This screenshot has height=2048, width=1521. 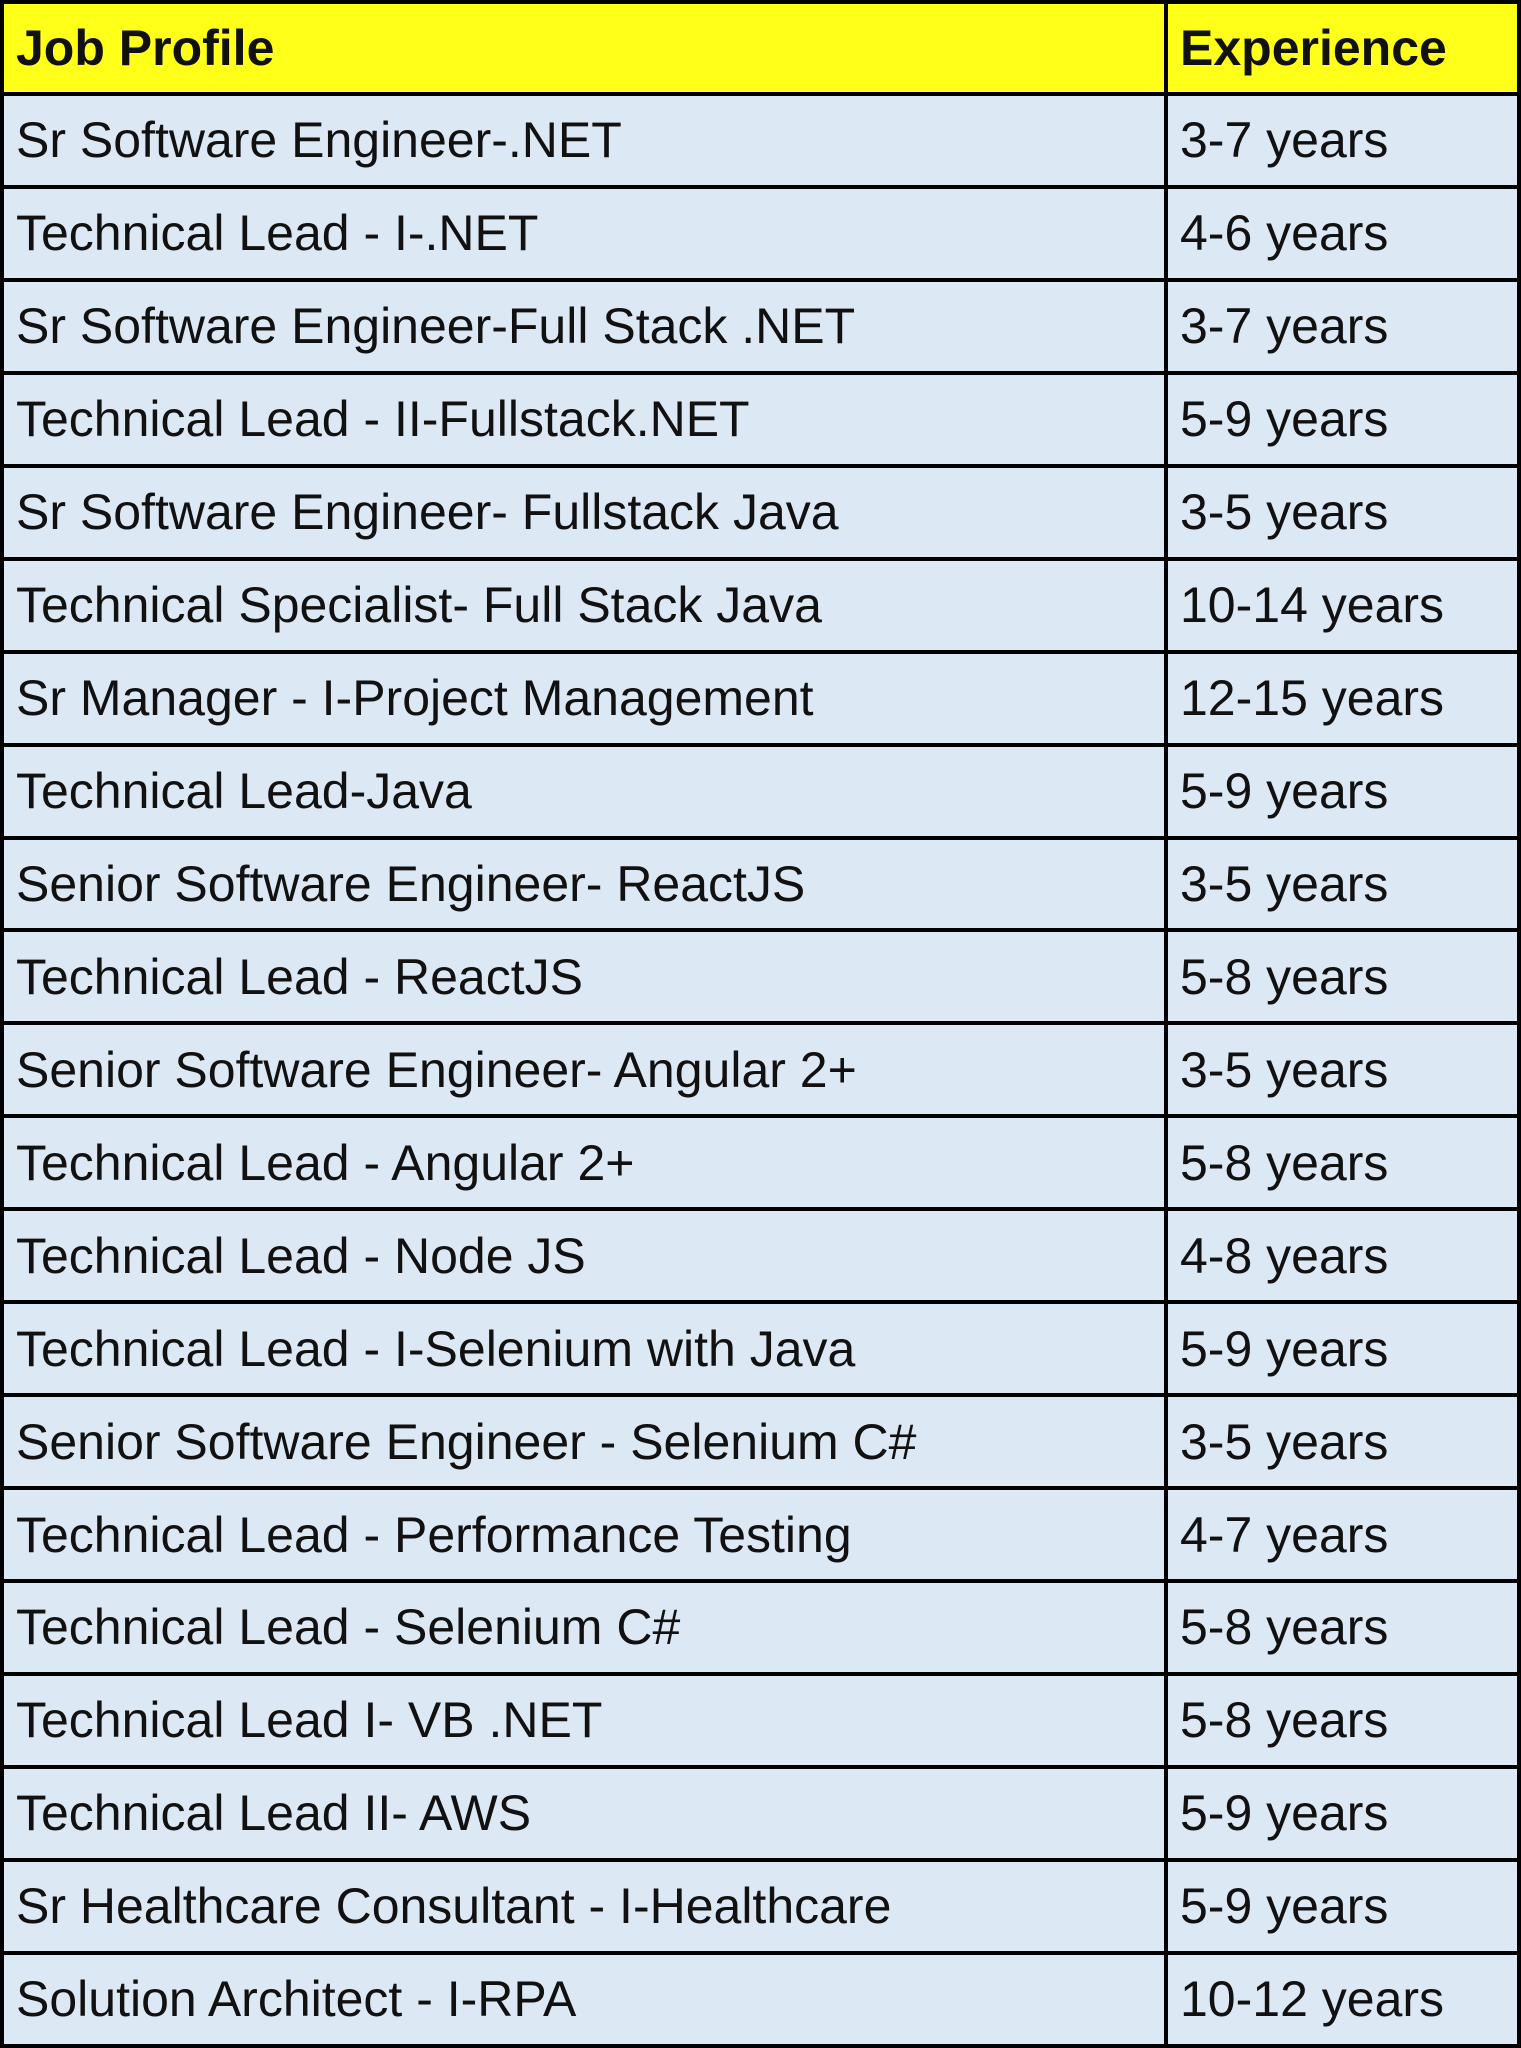 What do you see at coordinates (584, 512) in the screenshot?
I see `job-profile-cell: Sr Software Engineer- Fullstack Java` at bounding box center [584, 512].